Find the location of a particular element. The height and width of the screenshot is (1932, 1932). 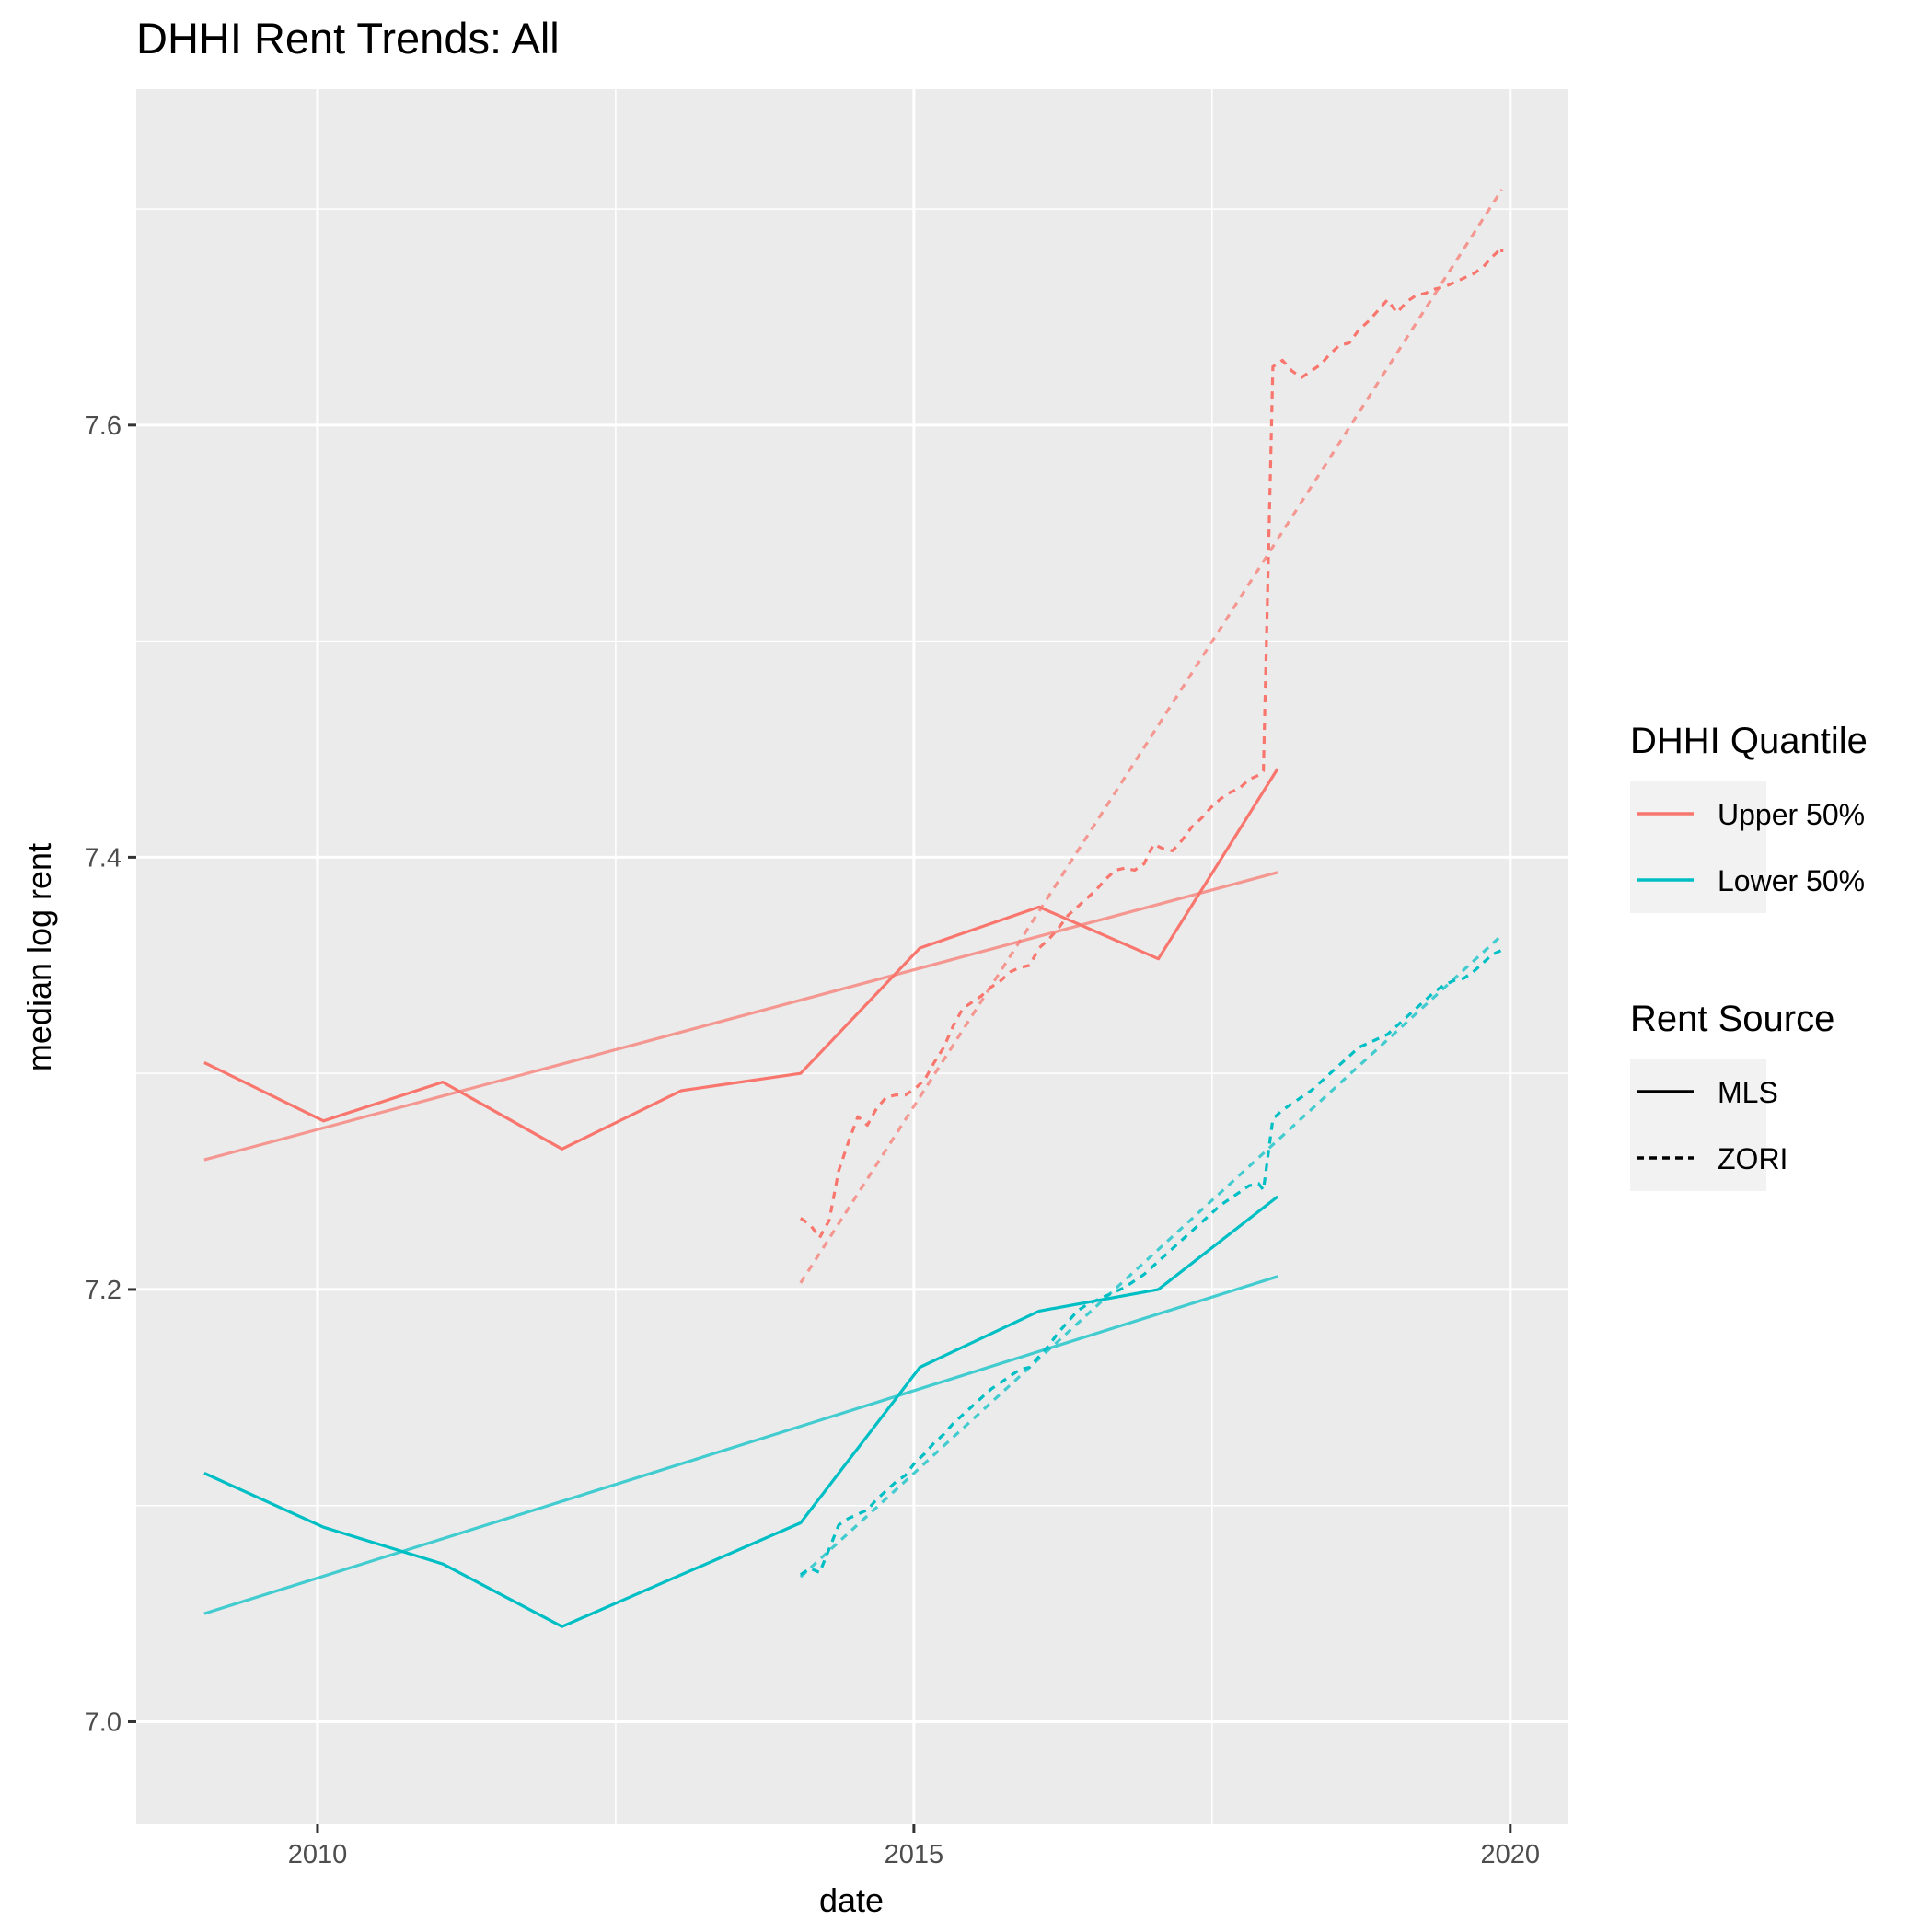

chart-title: DHHI Rent Trends: All is located at coordinates (348, 38).